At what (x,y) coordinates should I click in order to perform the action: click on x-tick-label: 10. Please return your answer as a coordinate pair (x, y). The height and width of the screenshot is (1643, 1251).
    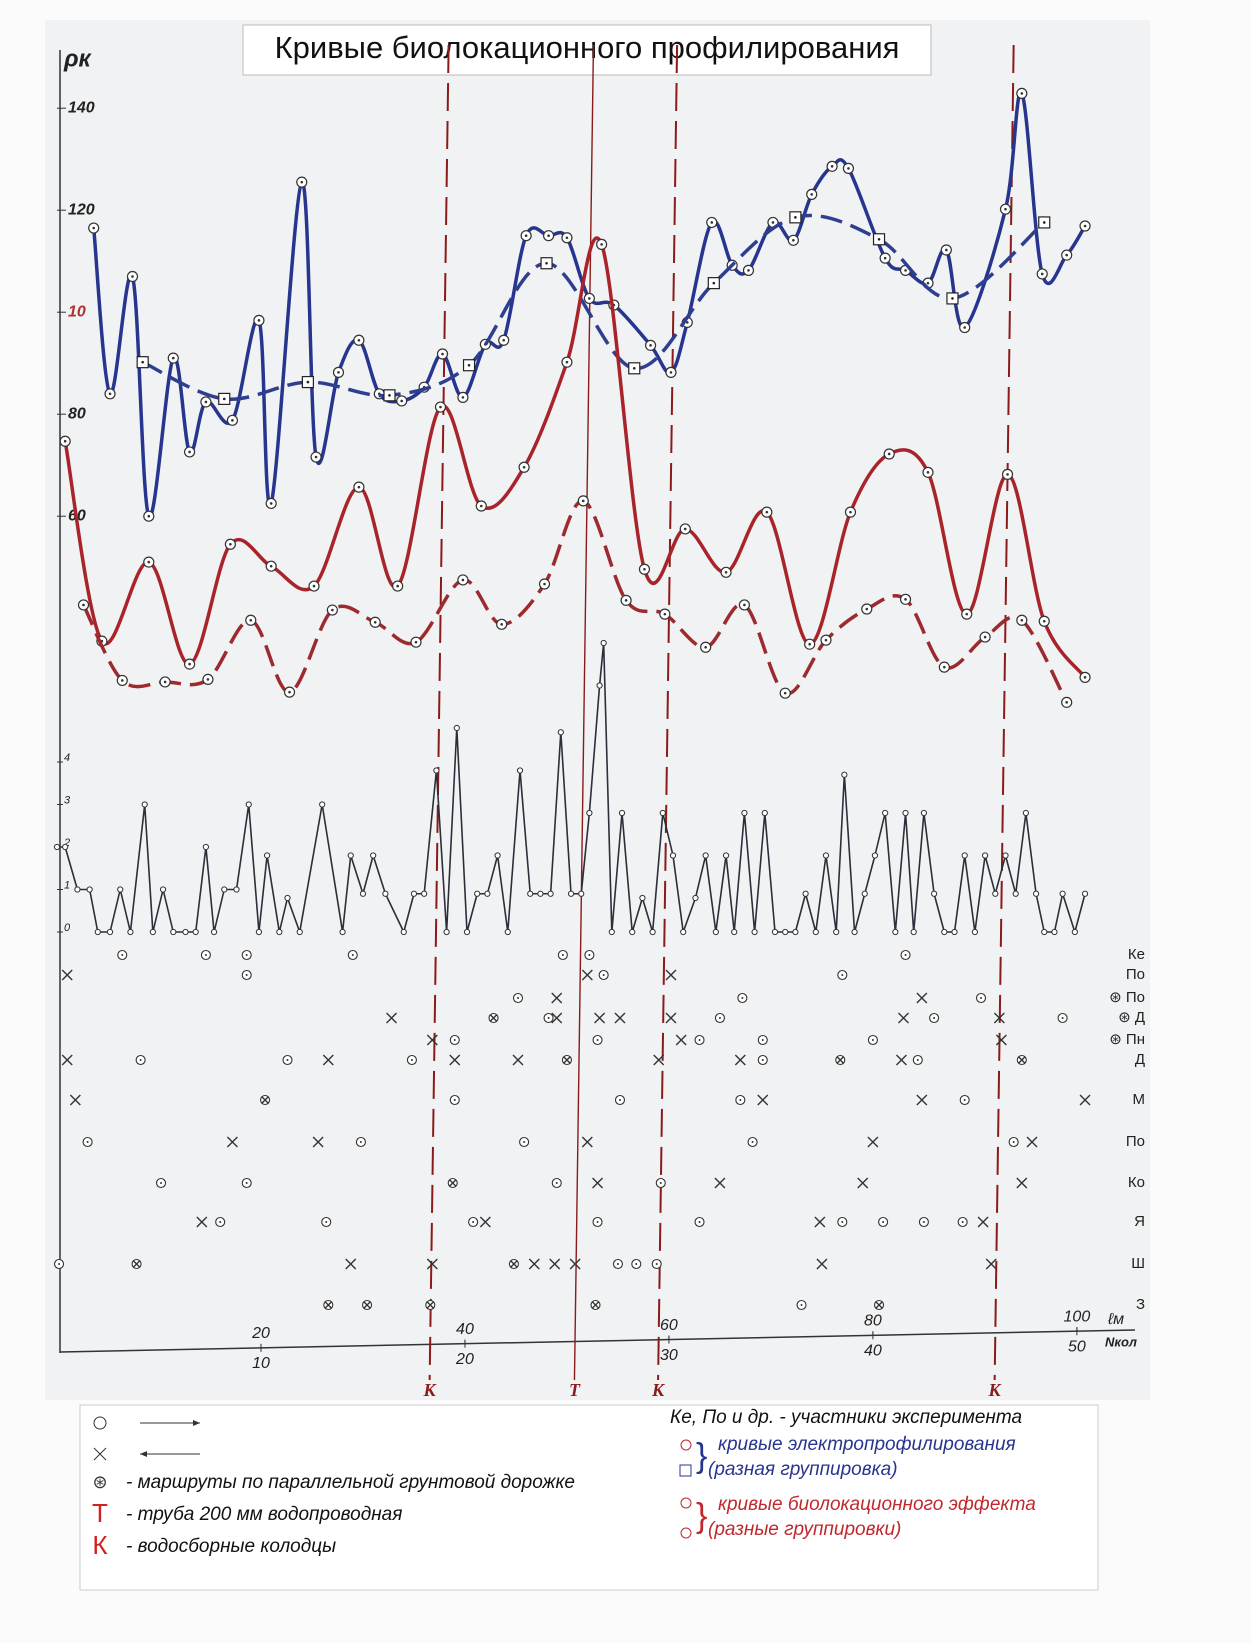
    Looking at the image, I should click on (261, 1363).